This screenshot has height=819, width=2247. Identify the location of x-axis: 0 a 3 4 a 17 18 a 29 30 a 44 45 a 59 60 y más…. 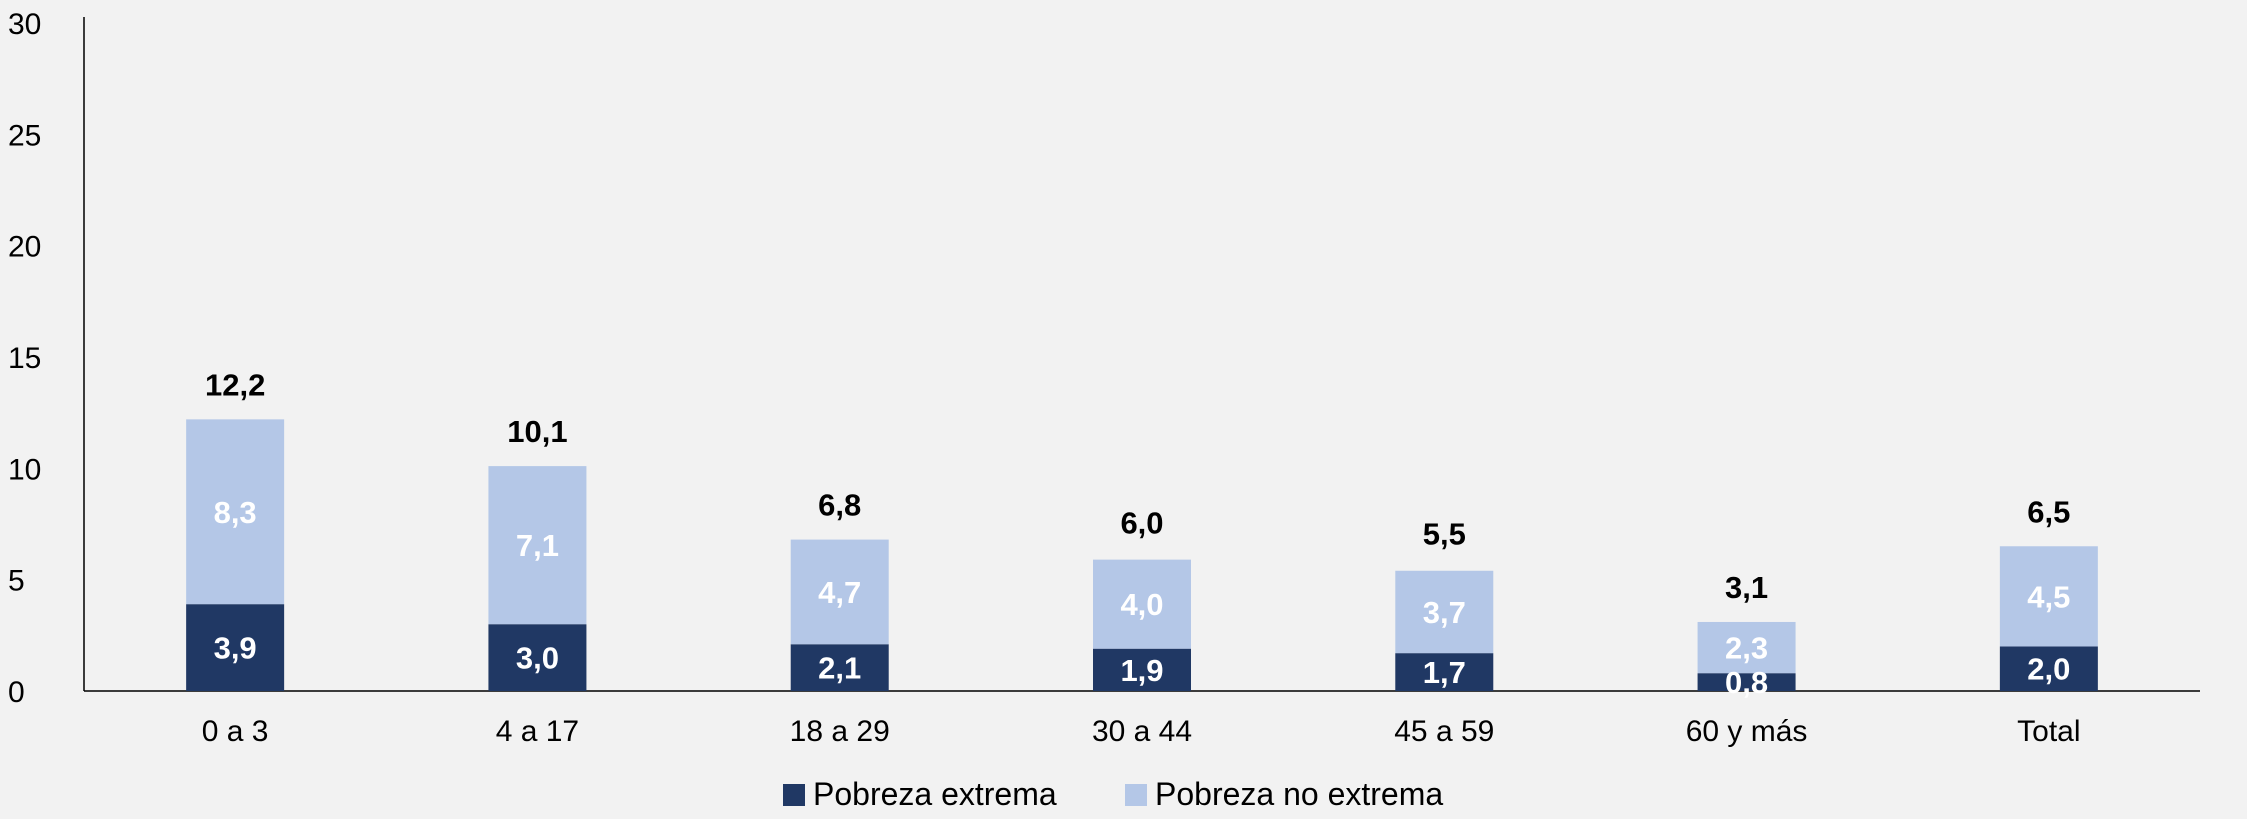
(1142, 719).